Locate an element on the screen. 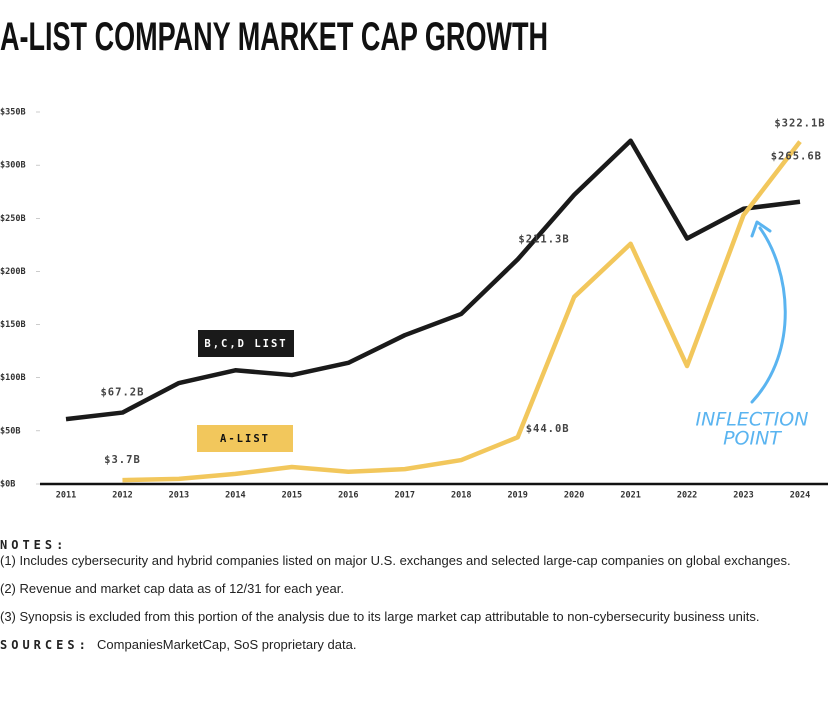 This screenshot has height=702, width=830. x-tick-label: 2013 is located at coordinates (179, 496).